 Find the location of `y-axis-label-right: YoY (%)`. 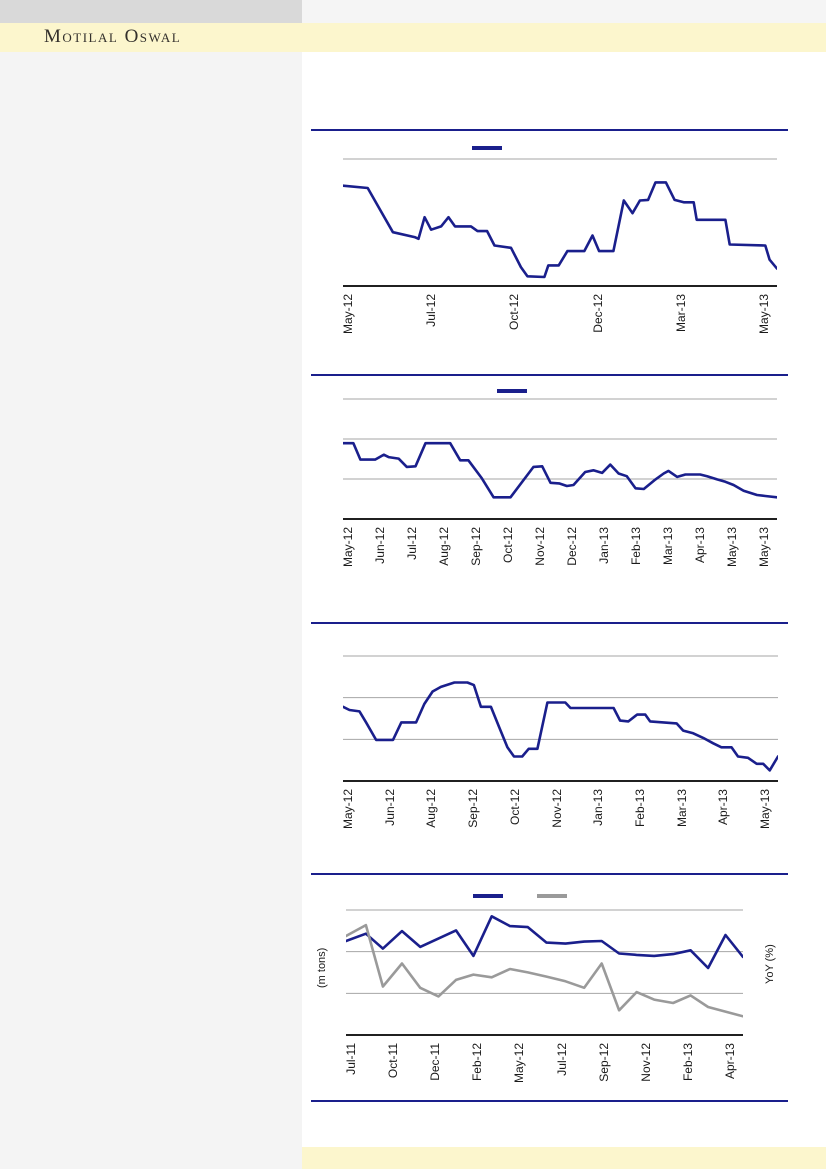

y-axis-label-right: YoY (%) is located at coordinates (770, 964).